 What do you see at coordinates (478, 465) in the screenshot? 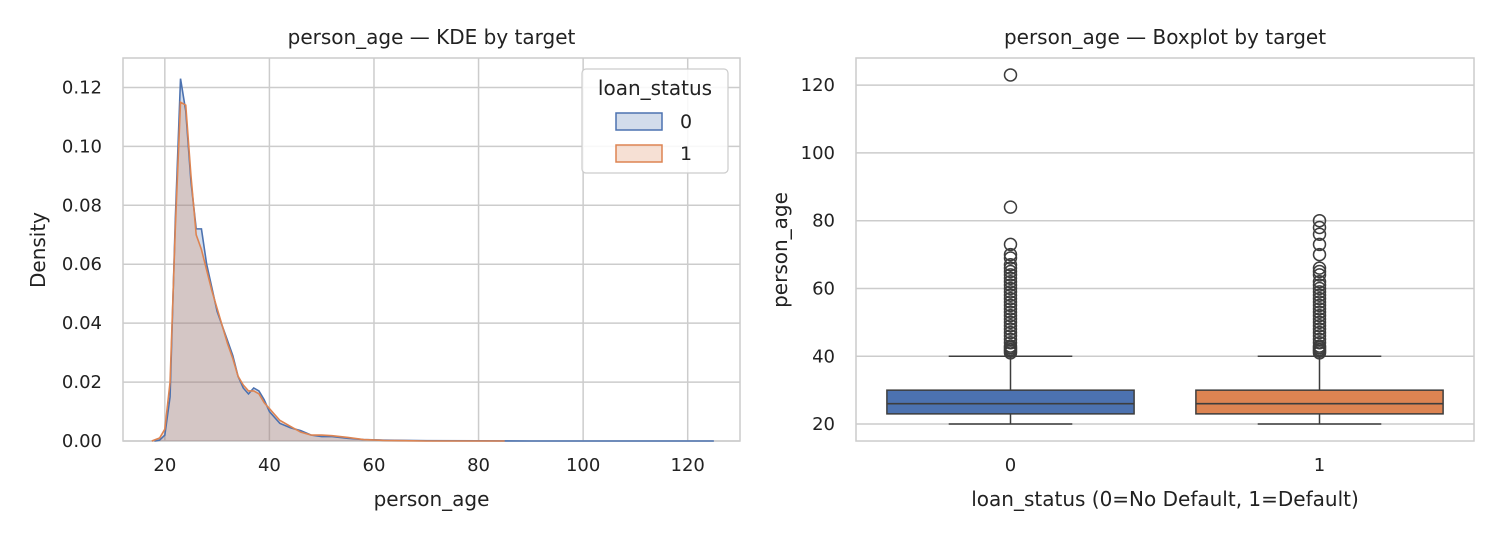
I see `kde-x-tick-label: 80` at bounding box center [478, 465].